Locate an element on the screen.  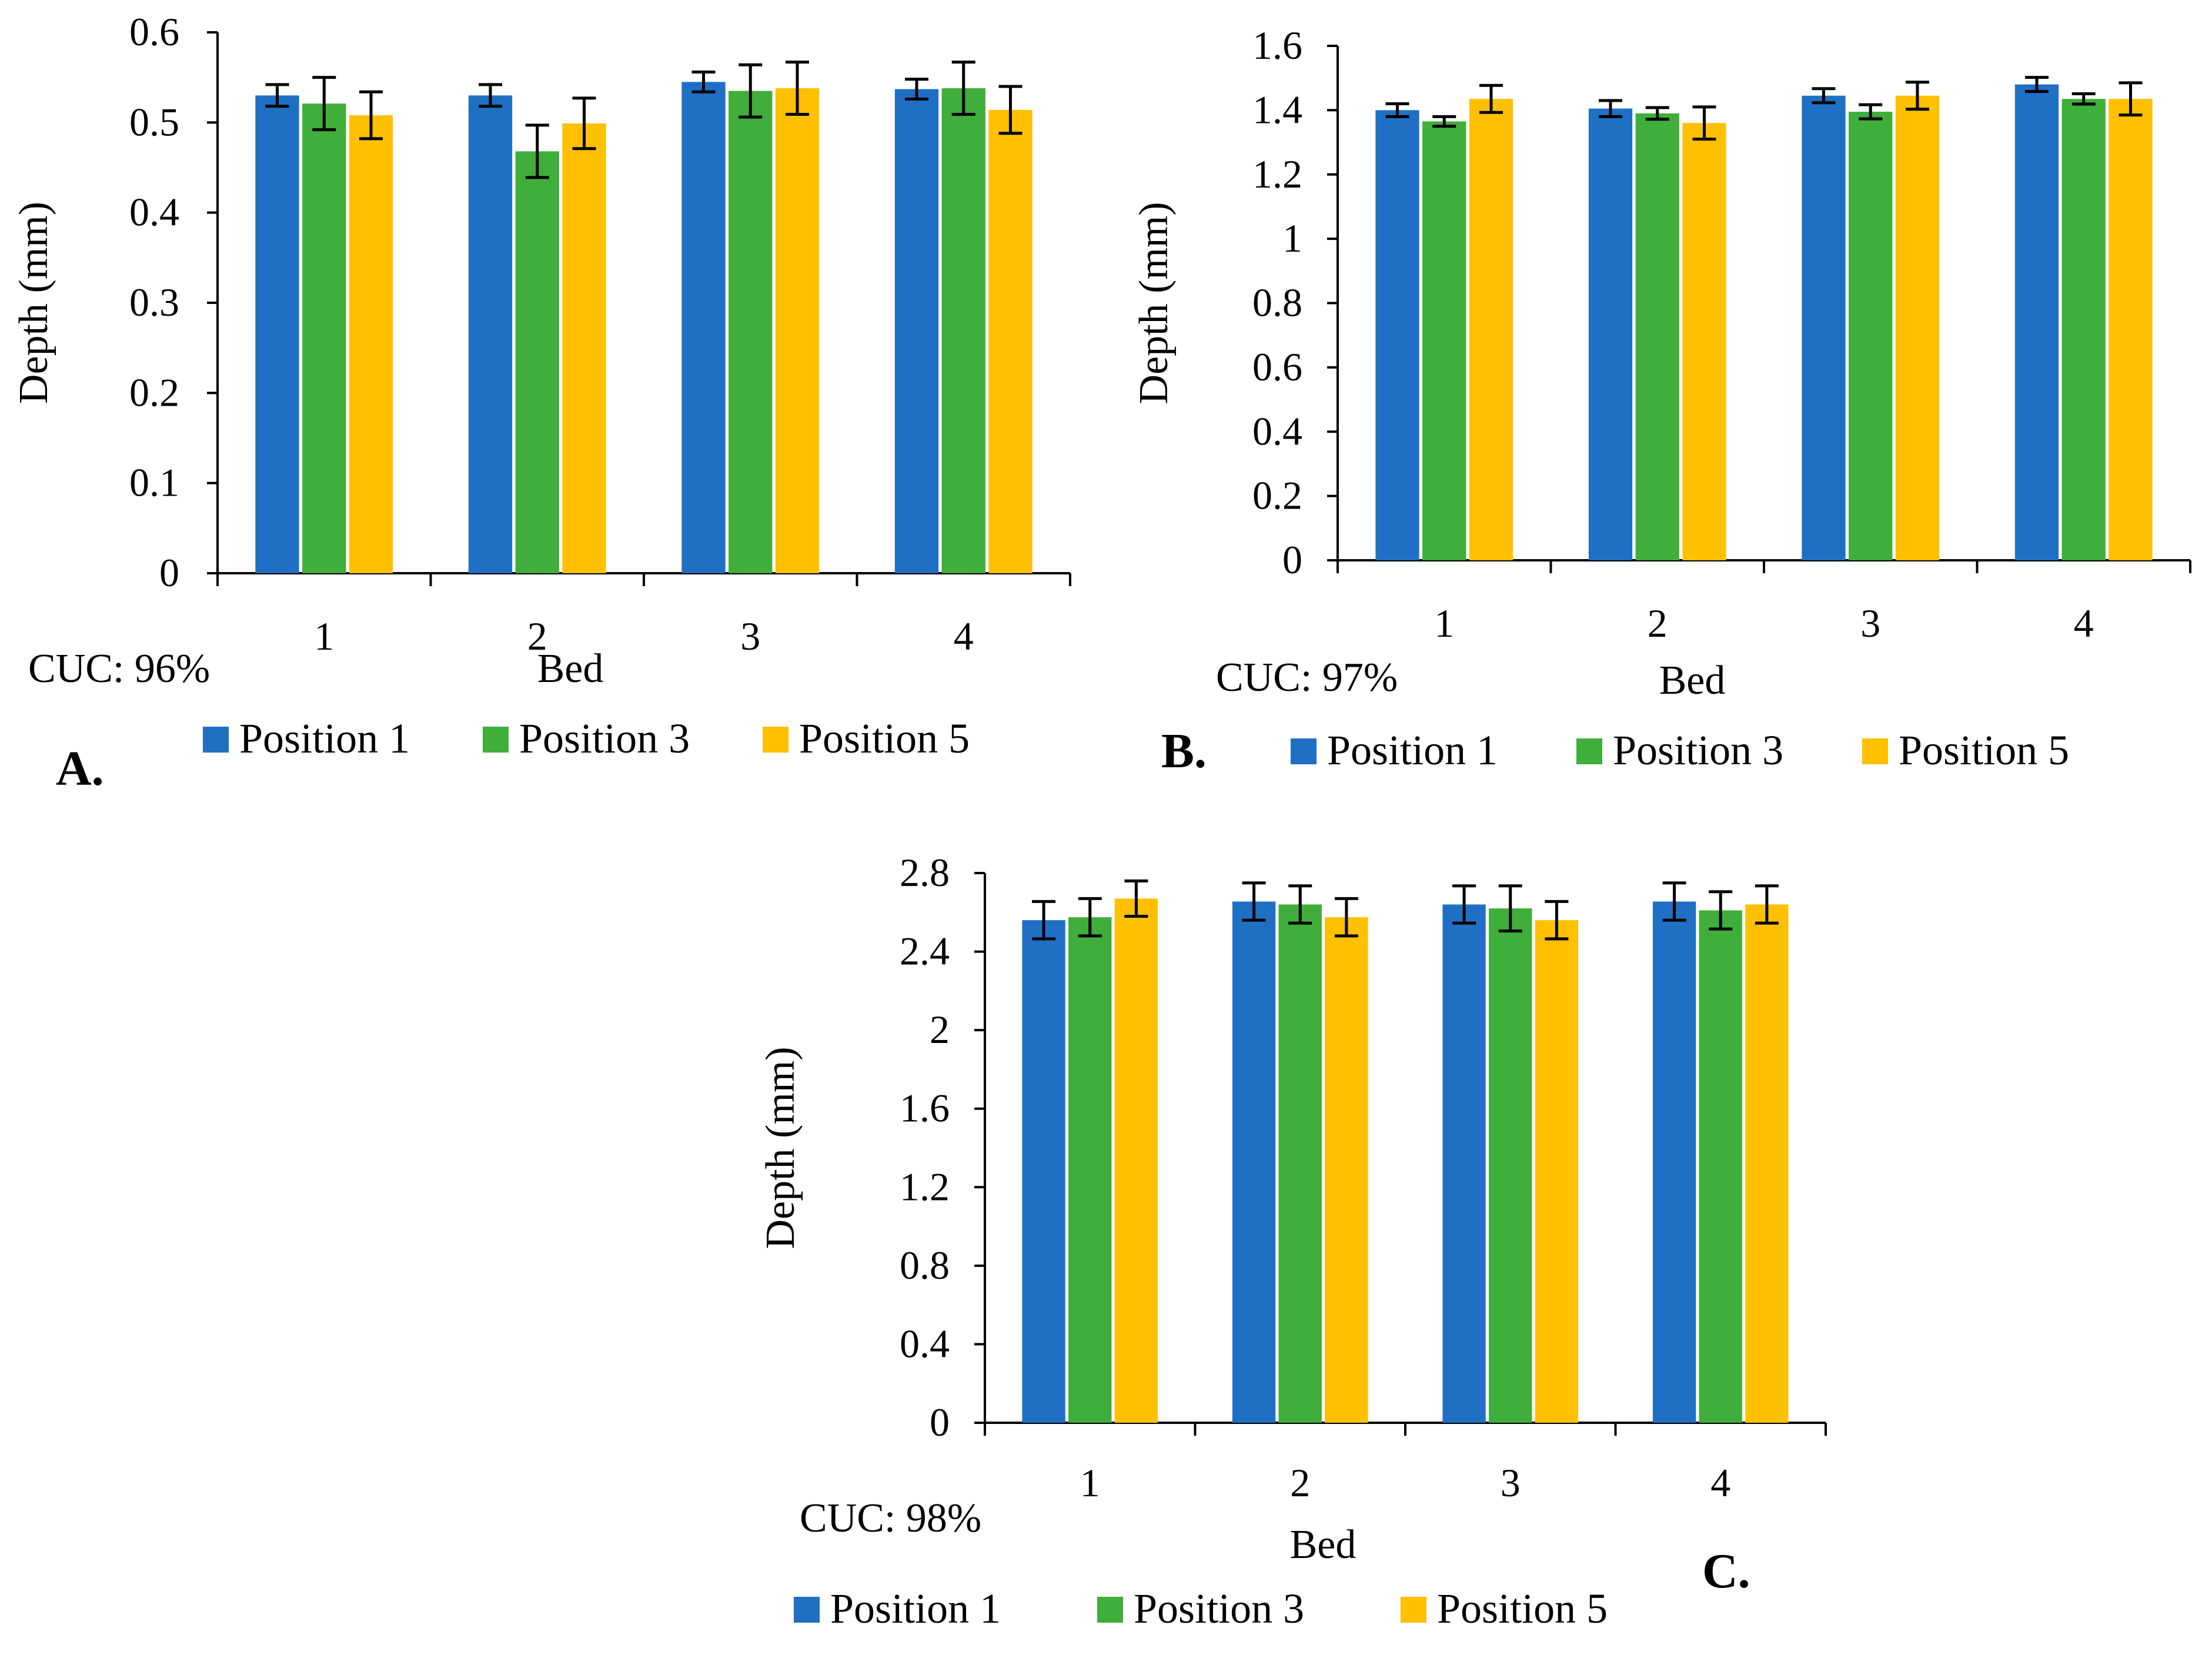
bar-c-bed3-position5 is located at coordinates (1557, 1171).